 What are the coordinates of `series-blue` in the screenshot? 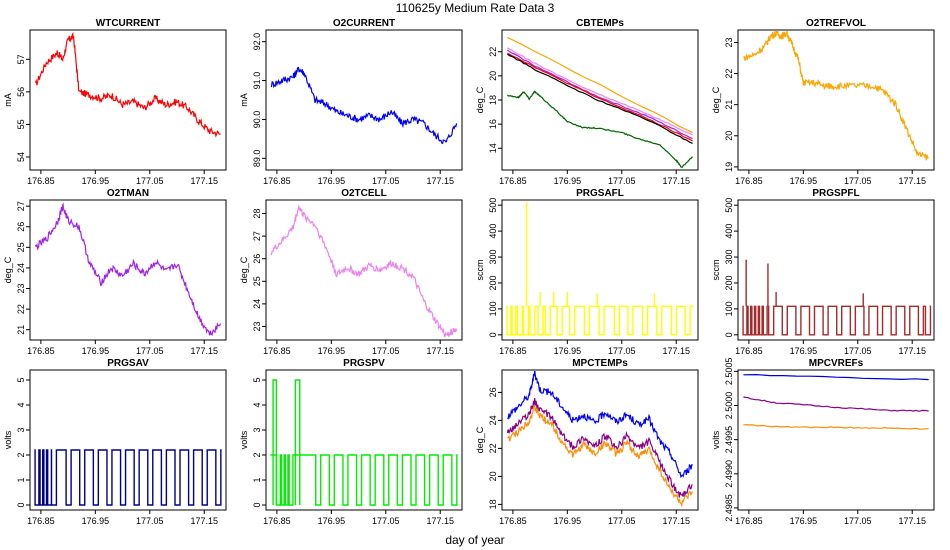 It's located at (600, 425).